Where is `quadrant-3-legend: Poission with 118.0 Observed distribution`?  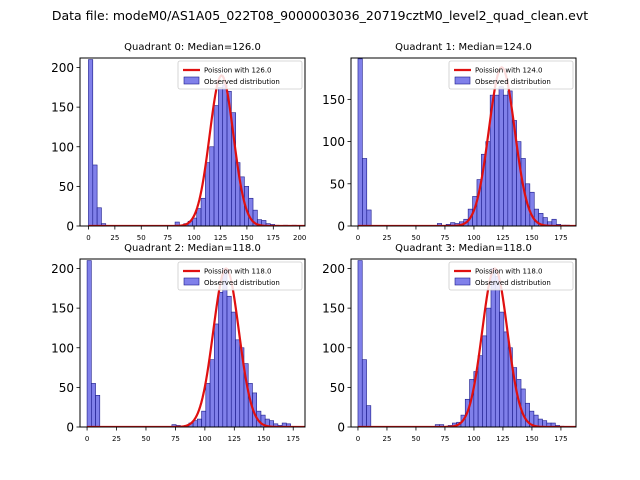 quadrant-3-legend: Poission with 118.0 Observed distribution is located at coordinates (511, 276).